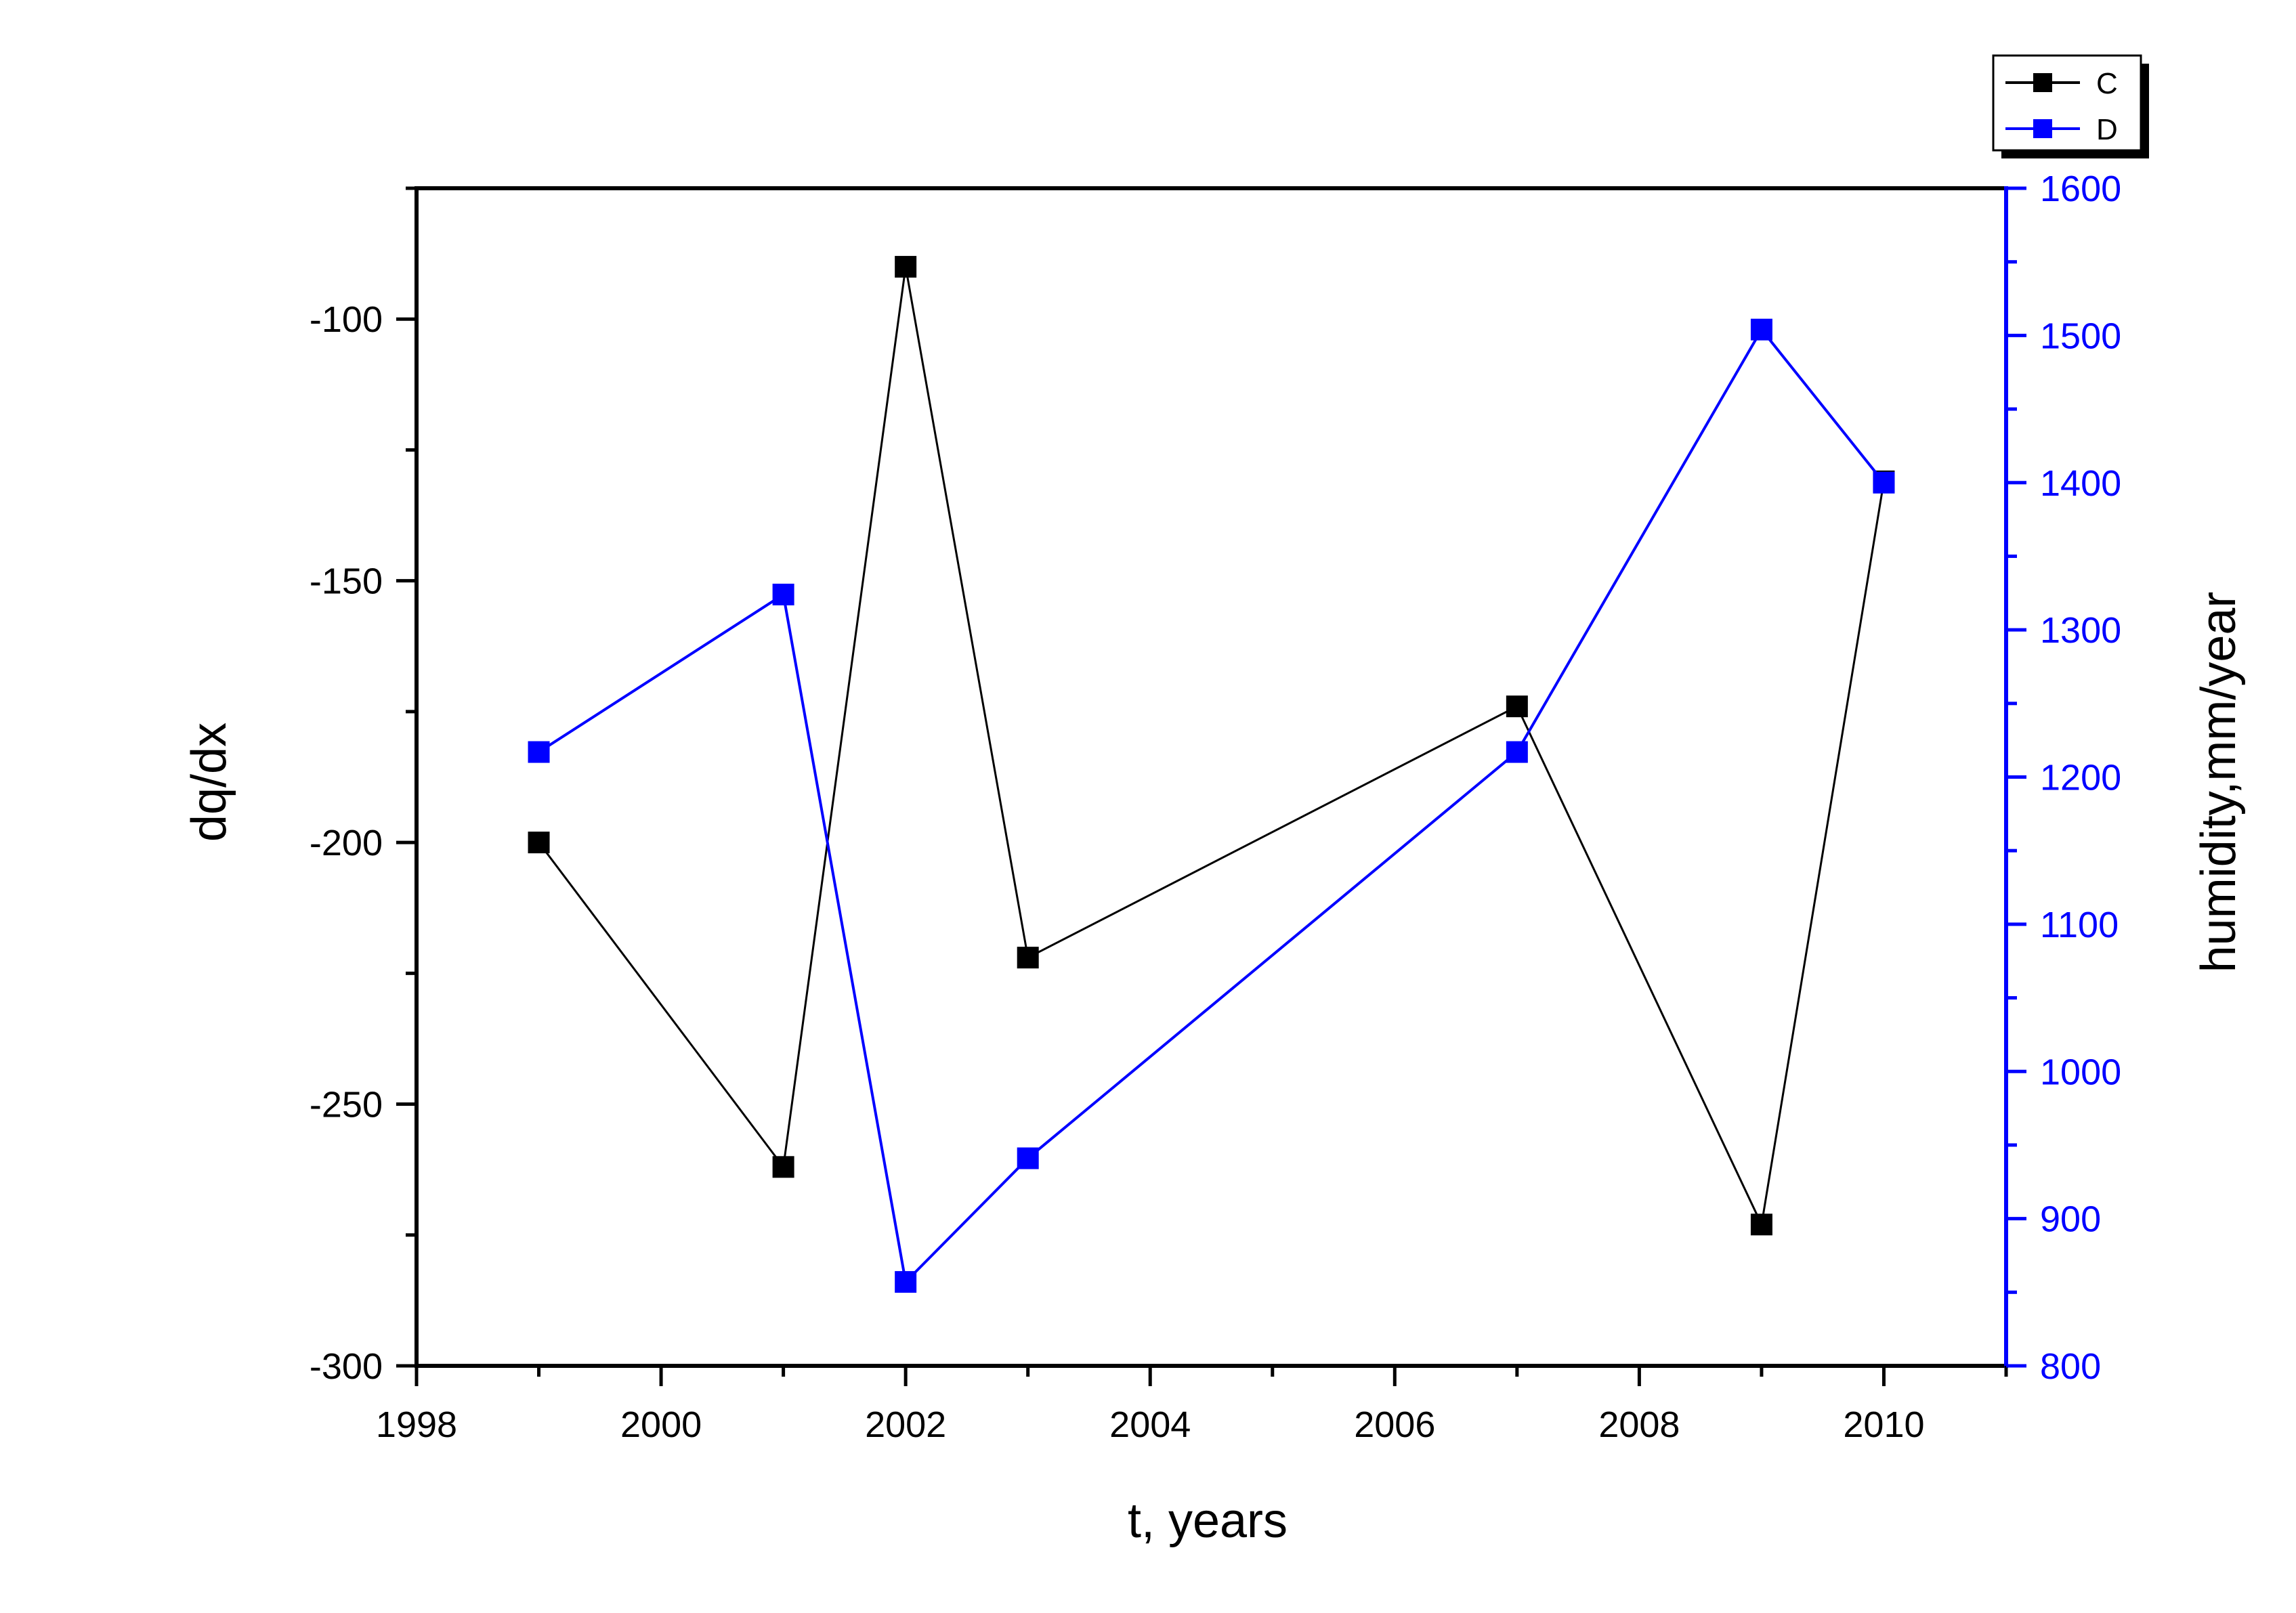 The height and width of the screenshot is (1613, 2296). Describe the element at coordinates (2067, 103) in the screenshot. I see `legend-box` at that location.